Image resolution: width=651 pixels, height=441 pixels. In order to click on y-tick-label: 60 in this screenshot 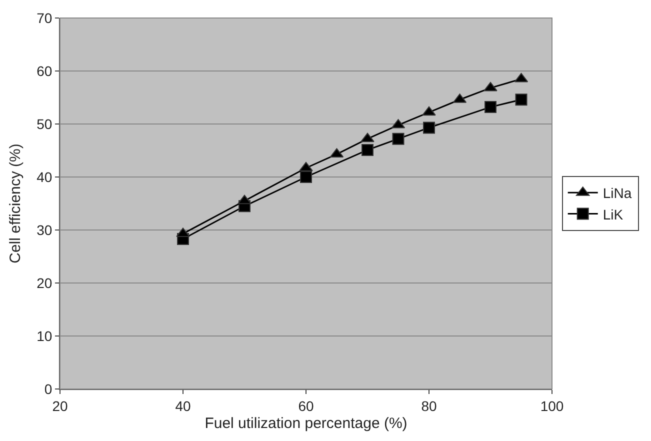, I will do `click(44, 70)`.